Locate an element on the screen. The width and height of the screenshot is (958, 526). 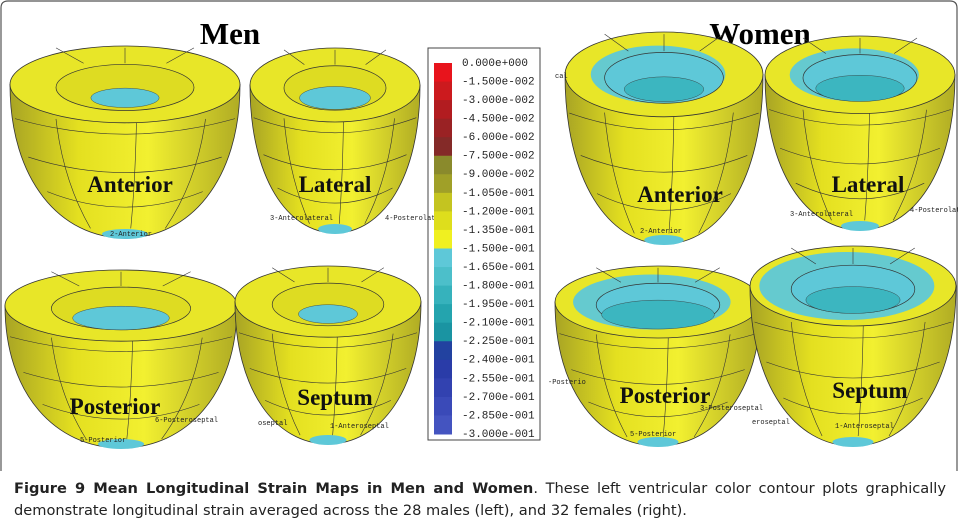
segment-label: 2-Anterior is located at coordinates (661, 232).